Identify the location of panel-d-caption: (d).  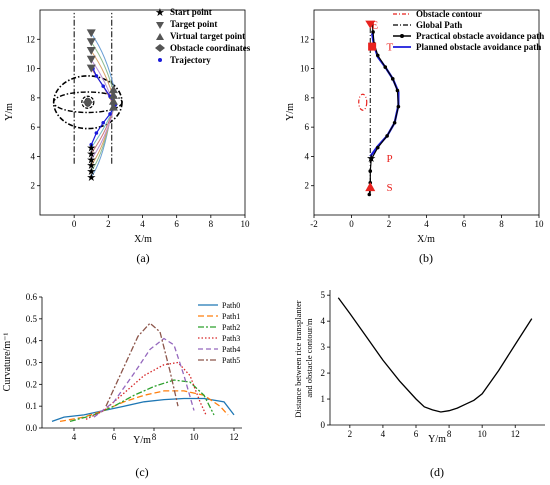
(437, 472).